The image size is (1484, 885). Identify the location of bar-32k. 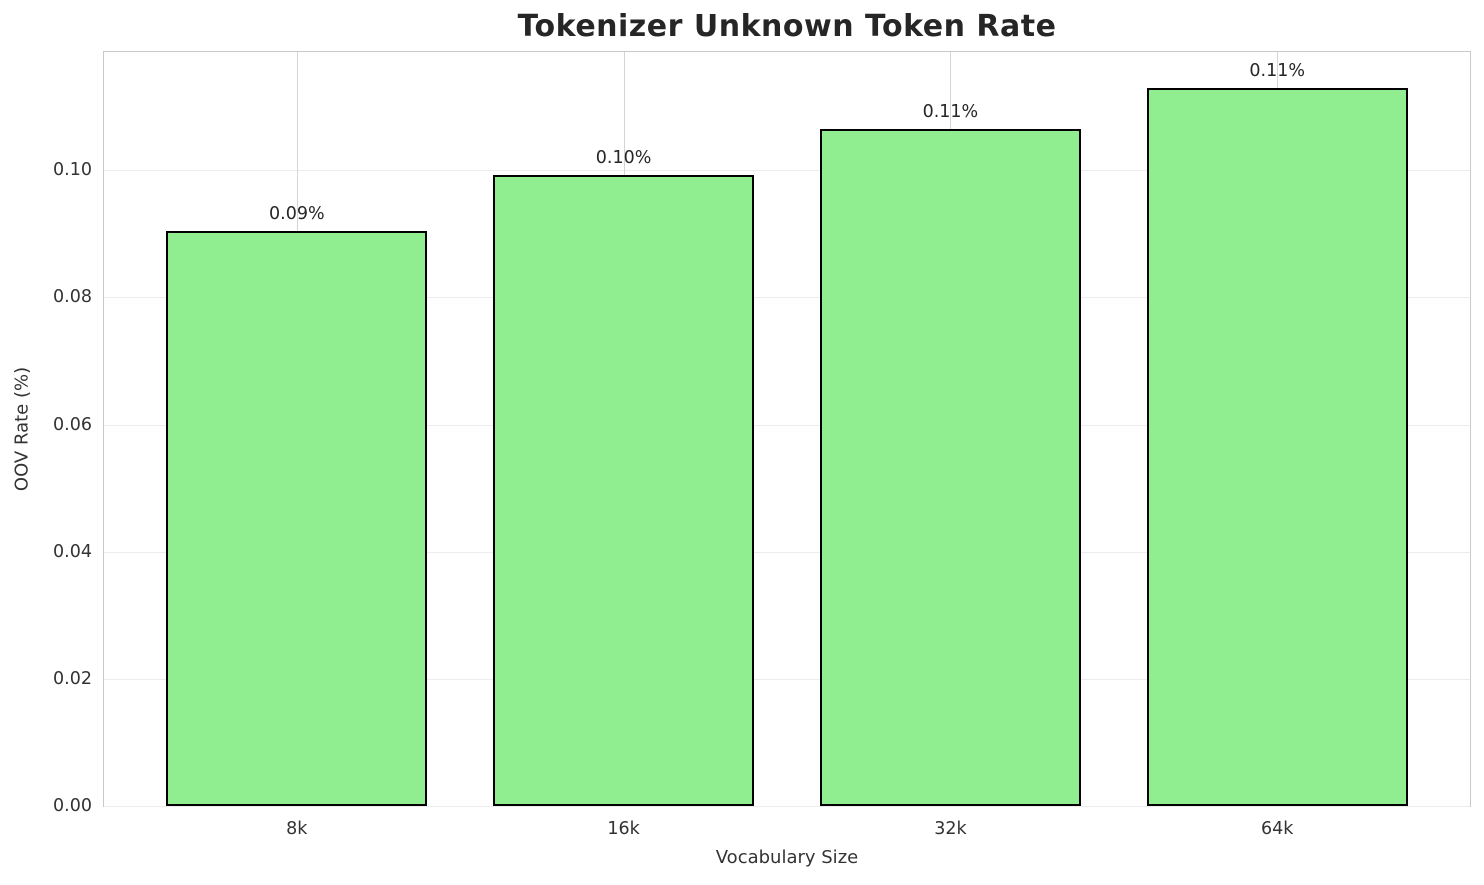
(950, 467).